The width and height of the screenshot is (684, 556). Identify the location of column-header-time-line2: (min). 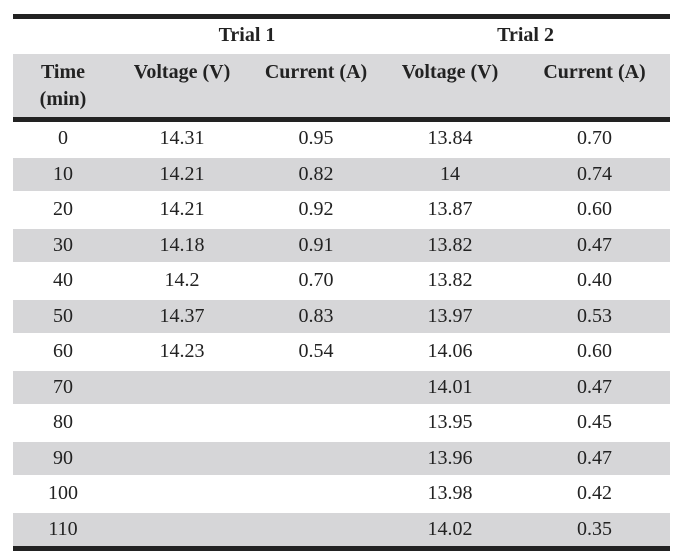
(63, 99).